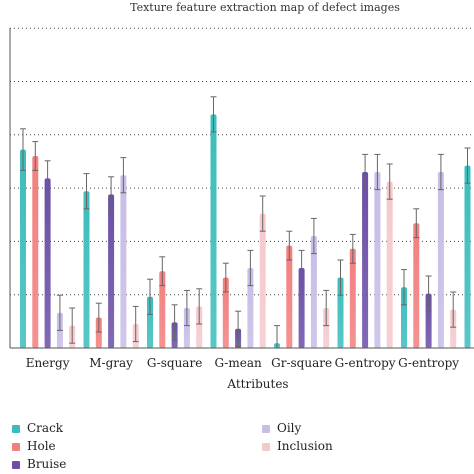  I want to click on legend: Crack Hole Bruise Oily Inclusion, so click(172, 446).